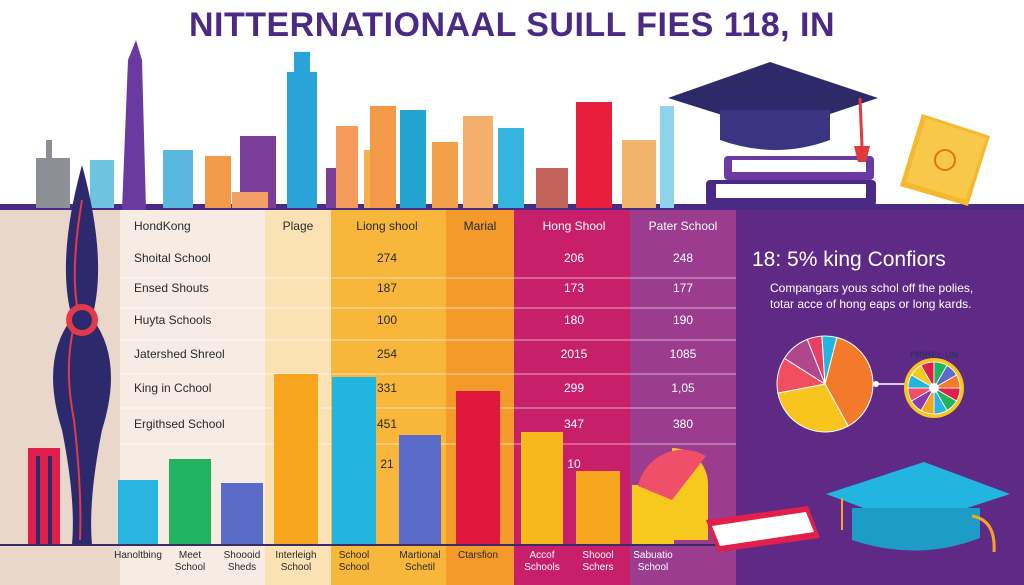  Describe the element at coordinates (242, 567) in the screenshot. I see `bar-label: Sheds` at that location.